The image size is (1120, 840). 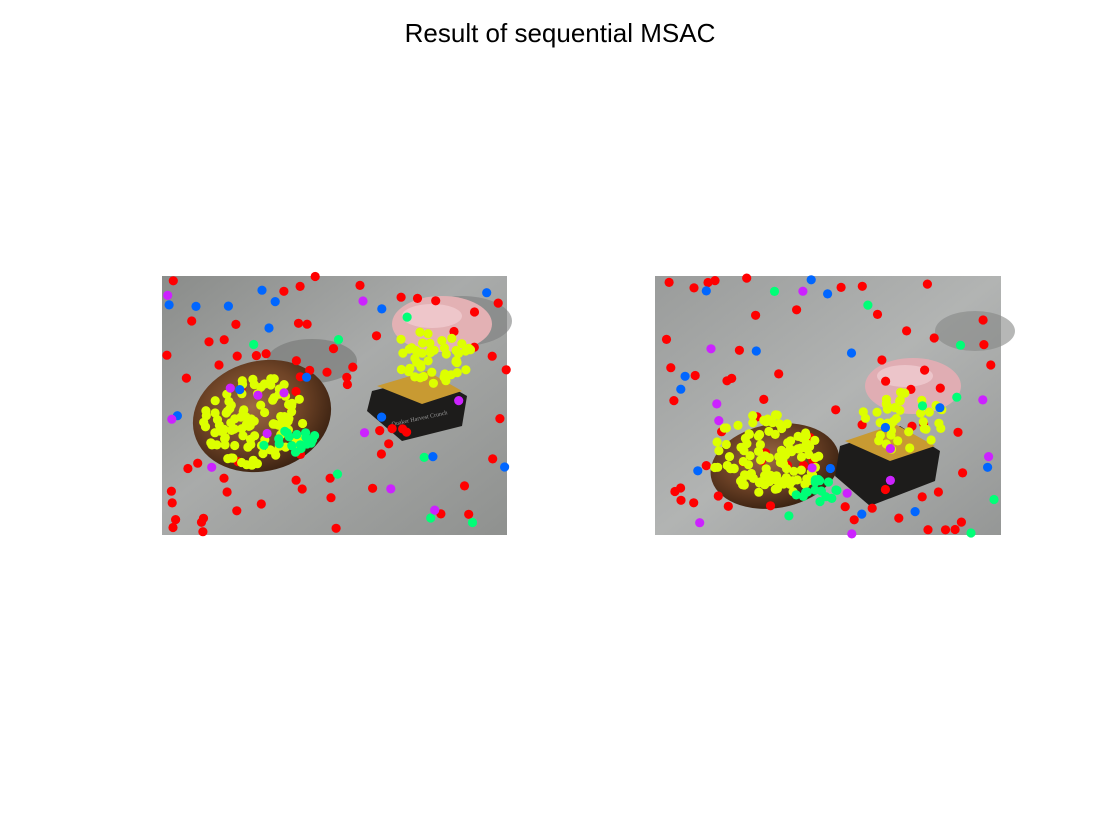 What do you see at coordinates (835, 406) in the screenshot?
I see `right-photo` at bounding box center [835, 406].